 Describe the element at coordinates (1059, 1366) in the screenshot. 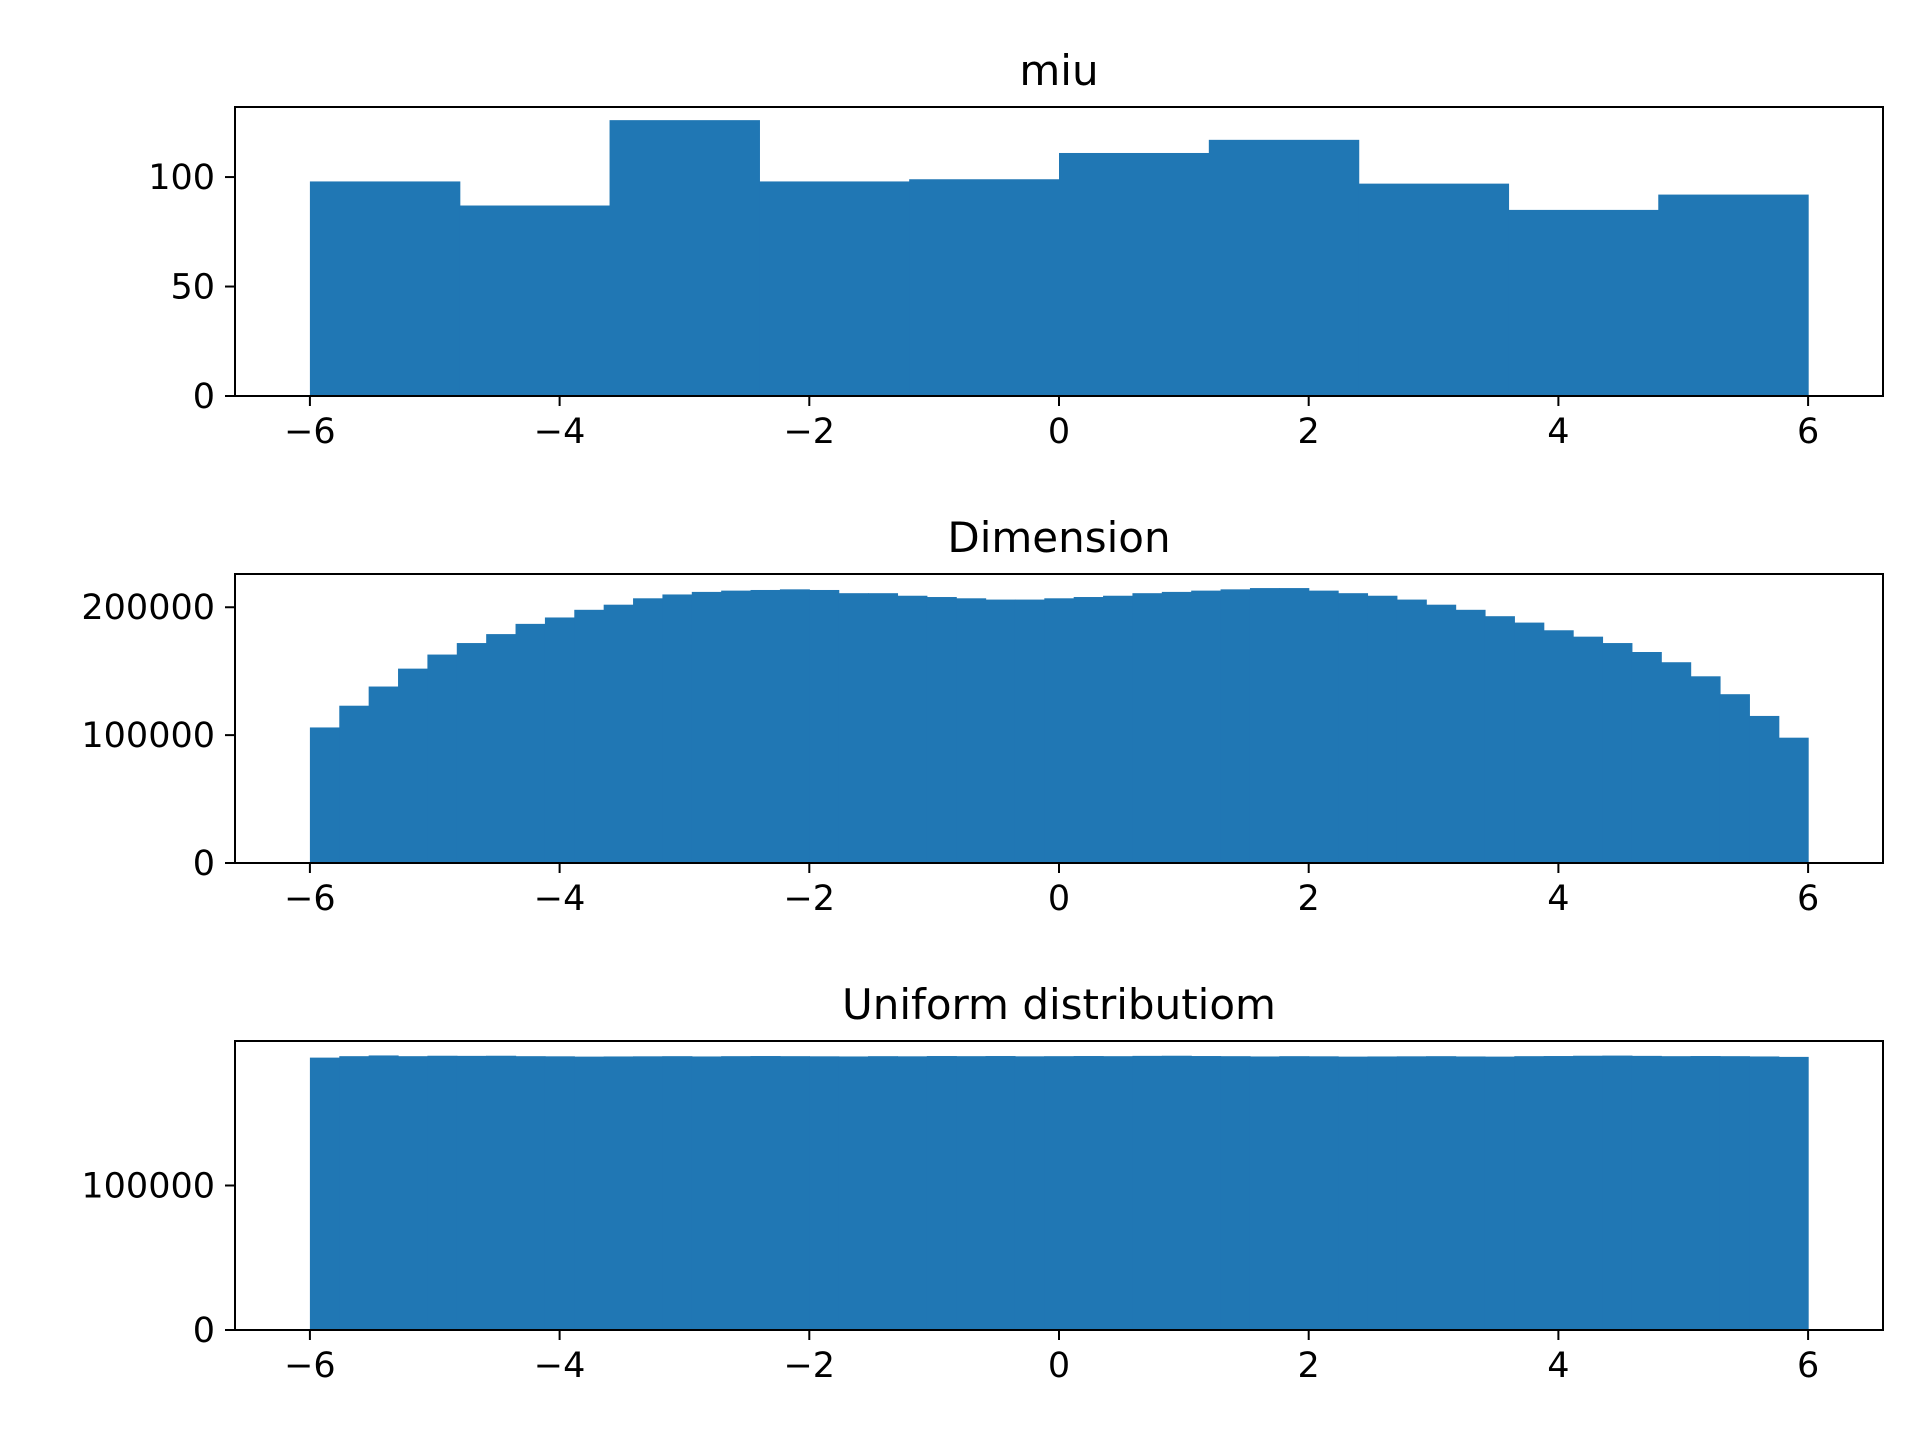

I see `x-tick-label: 0` at that location.